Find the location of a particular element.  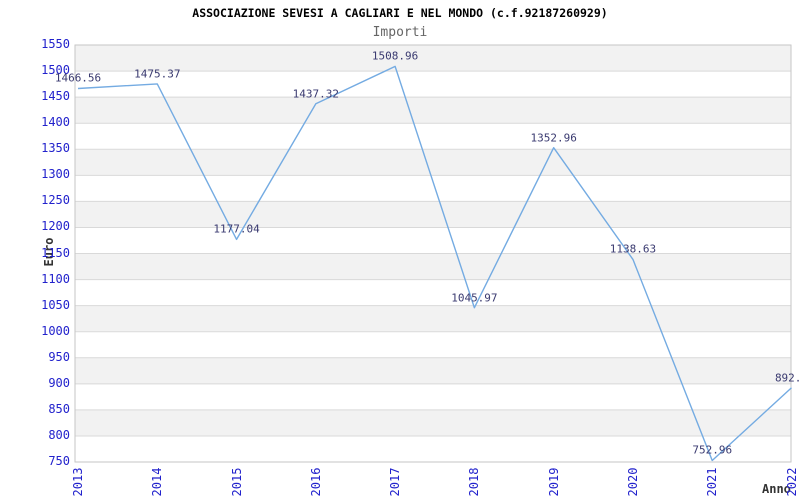

data-point-label: 1466.56 is located at coordinates (78, 78).